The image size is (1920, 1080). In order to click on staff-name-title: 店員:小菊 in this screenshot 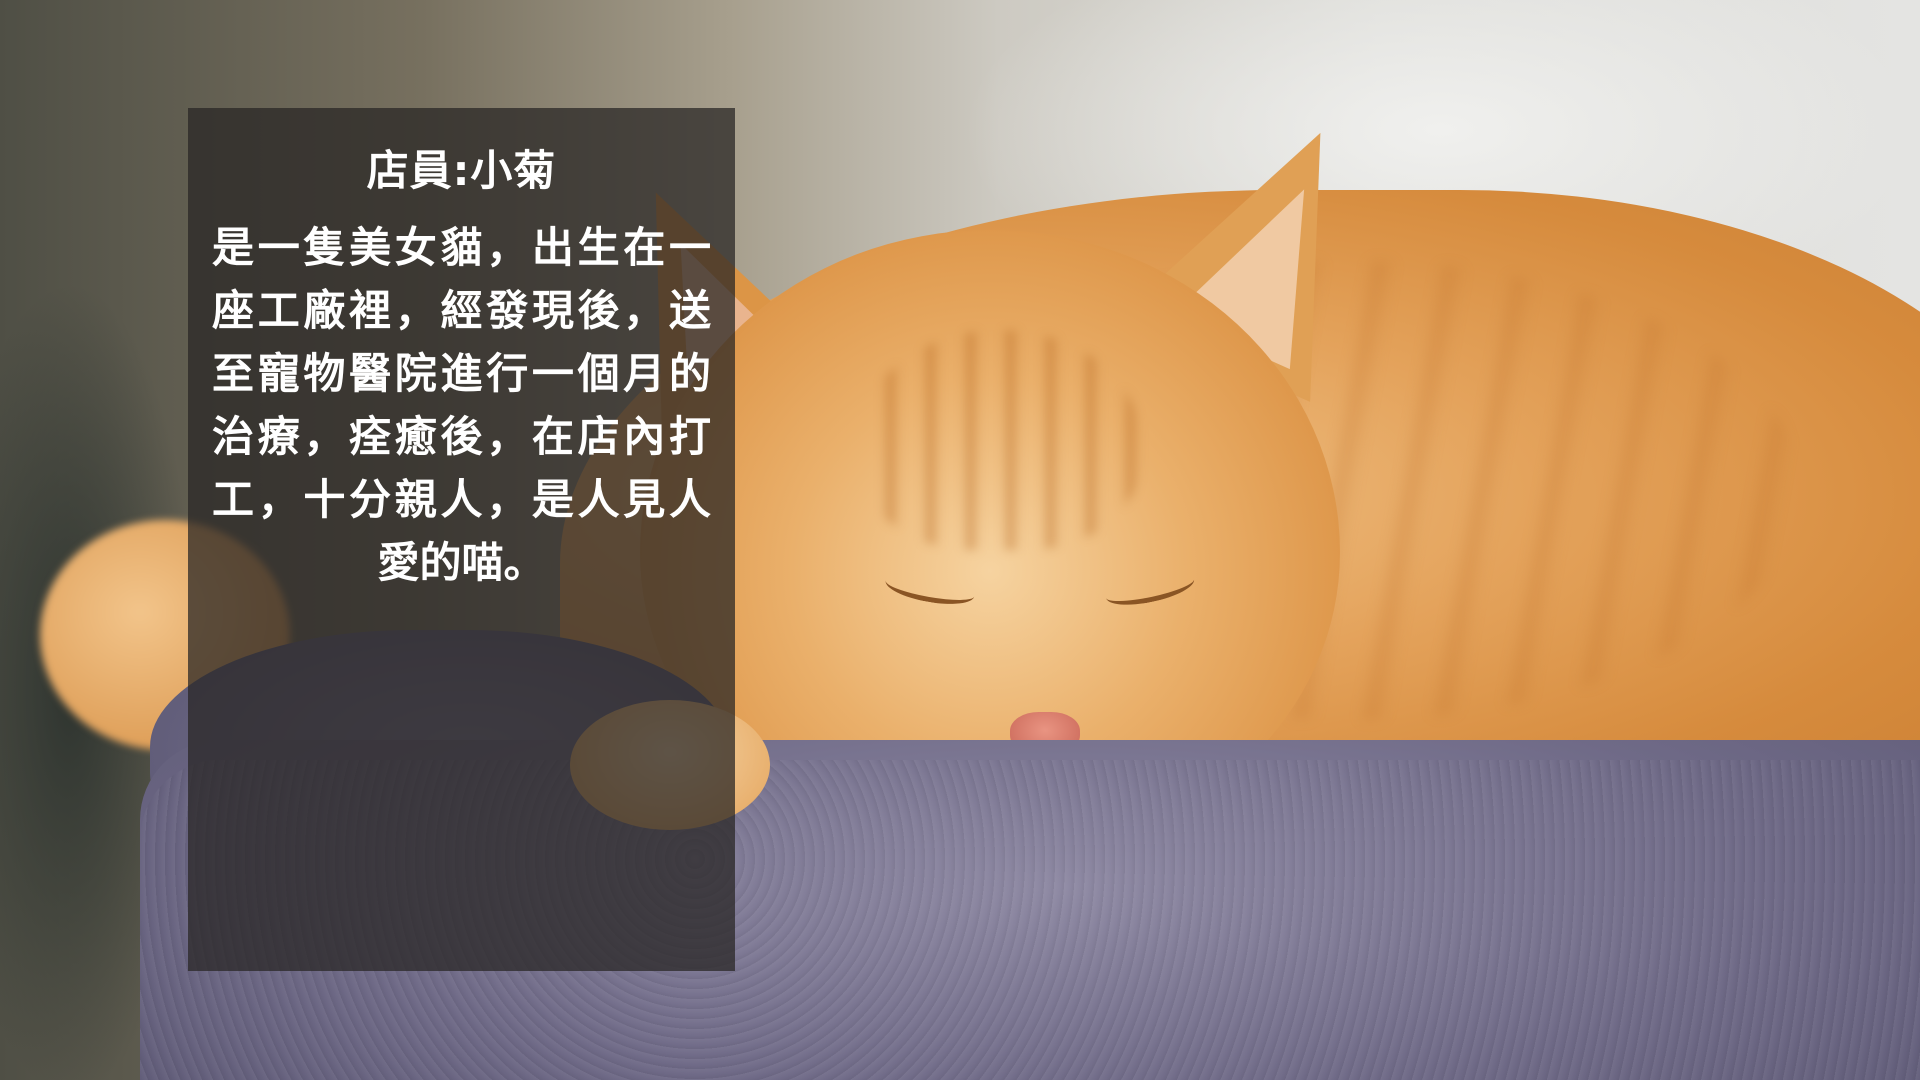, I will do `click(461, 170)`.